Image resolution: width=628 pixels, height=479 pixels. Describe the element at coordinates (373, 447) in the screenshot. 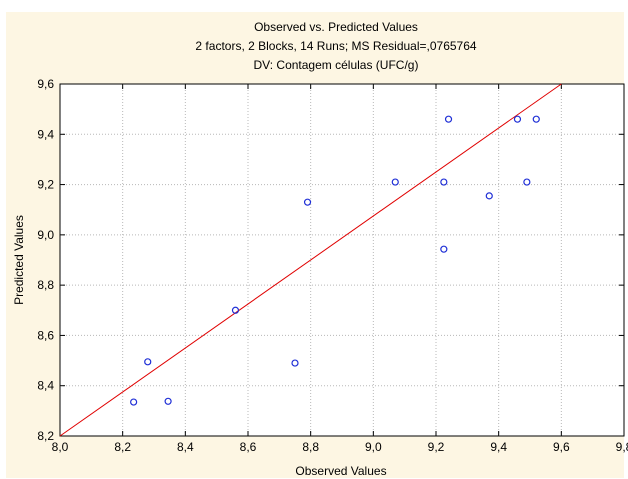

I see `x-tick-label: 9,0` at that location.